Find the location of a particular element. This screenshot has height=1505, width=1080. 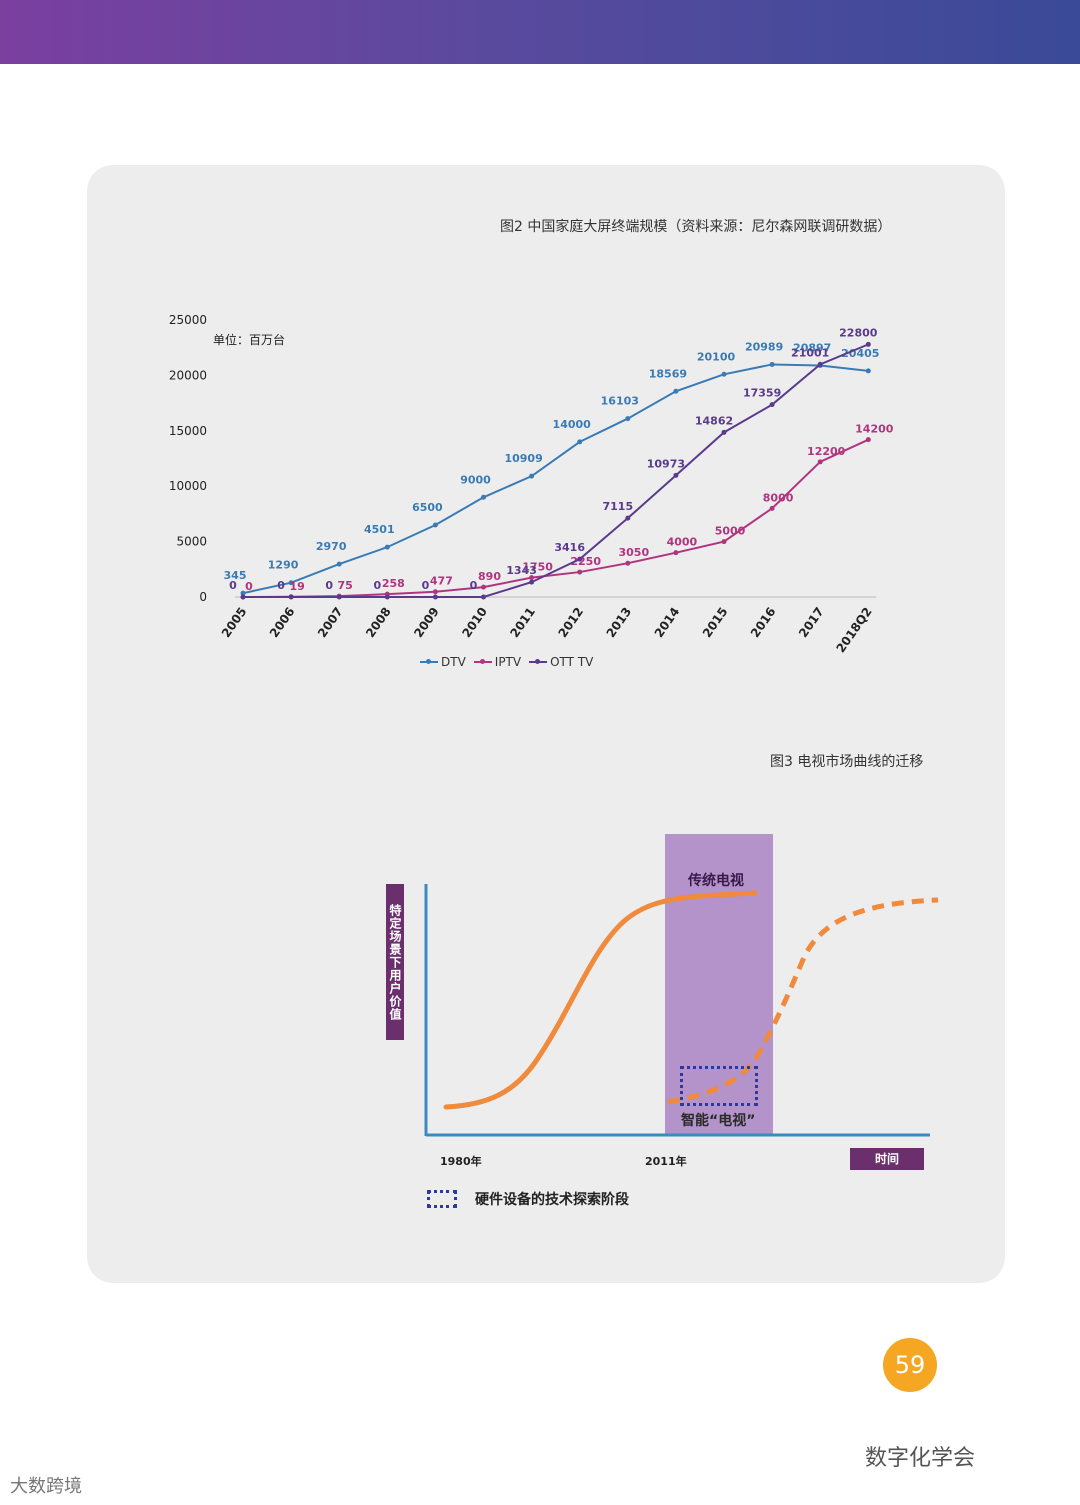

series-line-ott-tv is located at coordinates (556, 470).